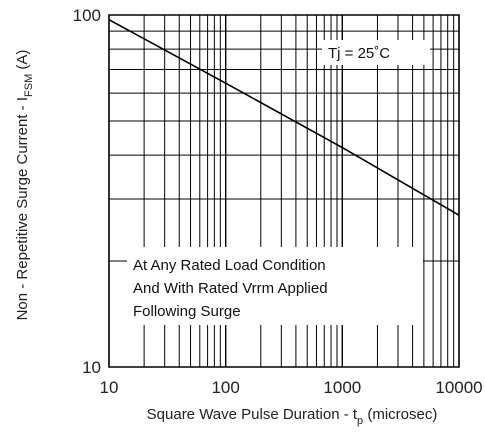 Image resolution: width=486 pixels, height=436 pixels. Describe the element at coordinates (359, 53) in the screenshot. I see `temperature-annotation: Tj = 25˚C` at that location.